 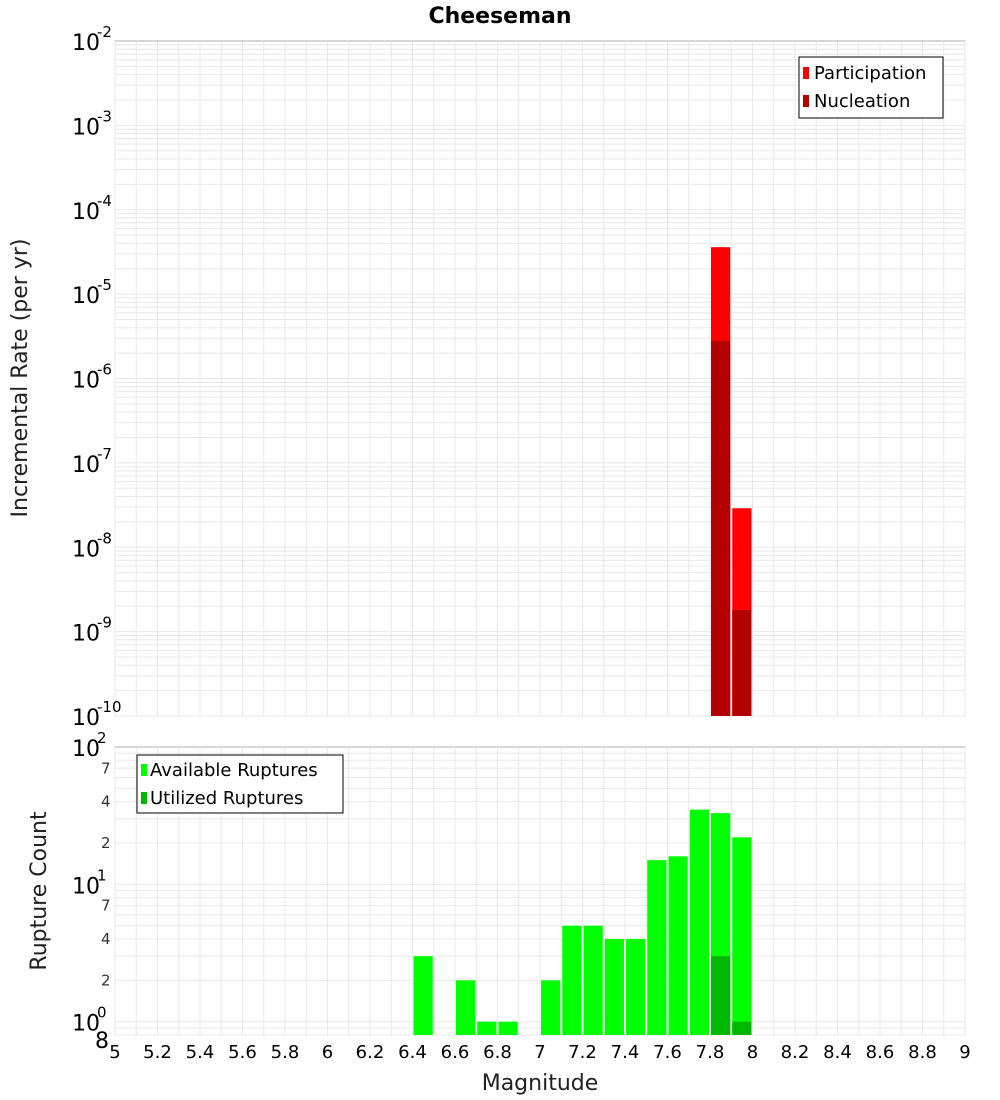 I want to click on rate-y-tick-exponent: -4, so click(x=104, y=201).